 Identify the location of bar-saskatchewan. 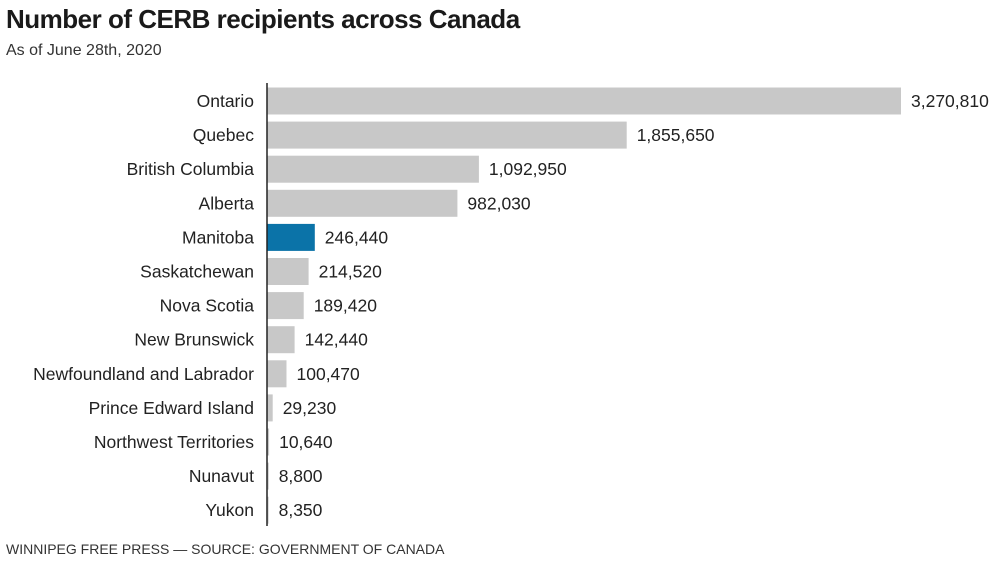
(288, 271).